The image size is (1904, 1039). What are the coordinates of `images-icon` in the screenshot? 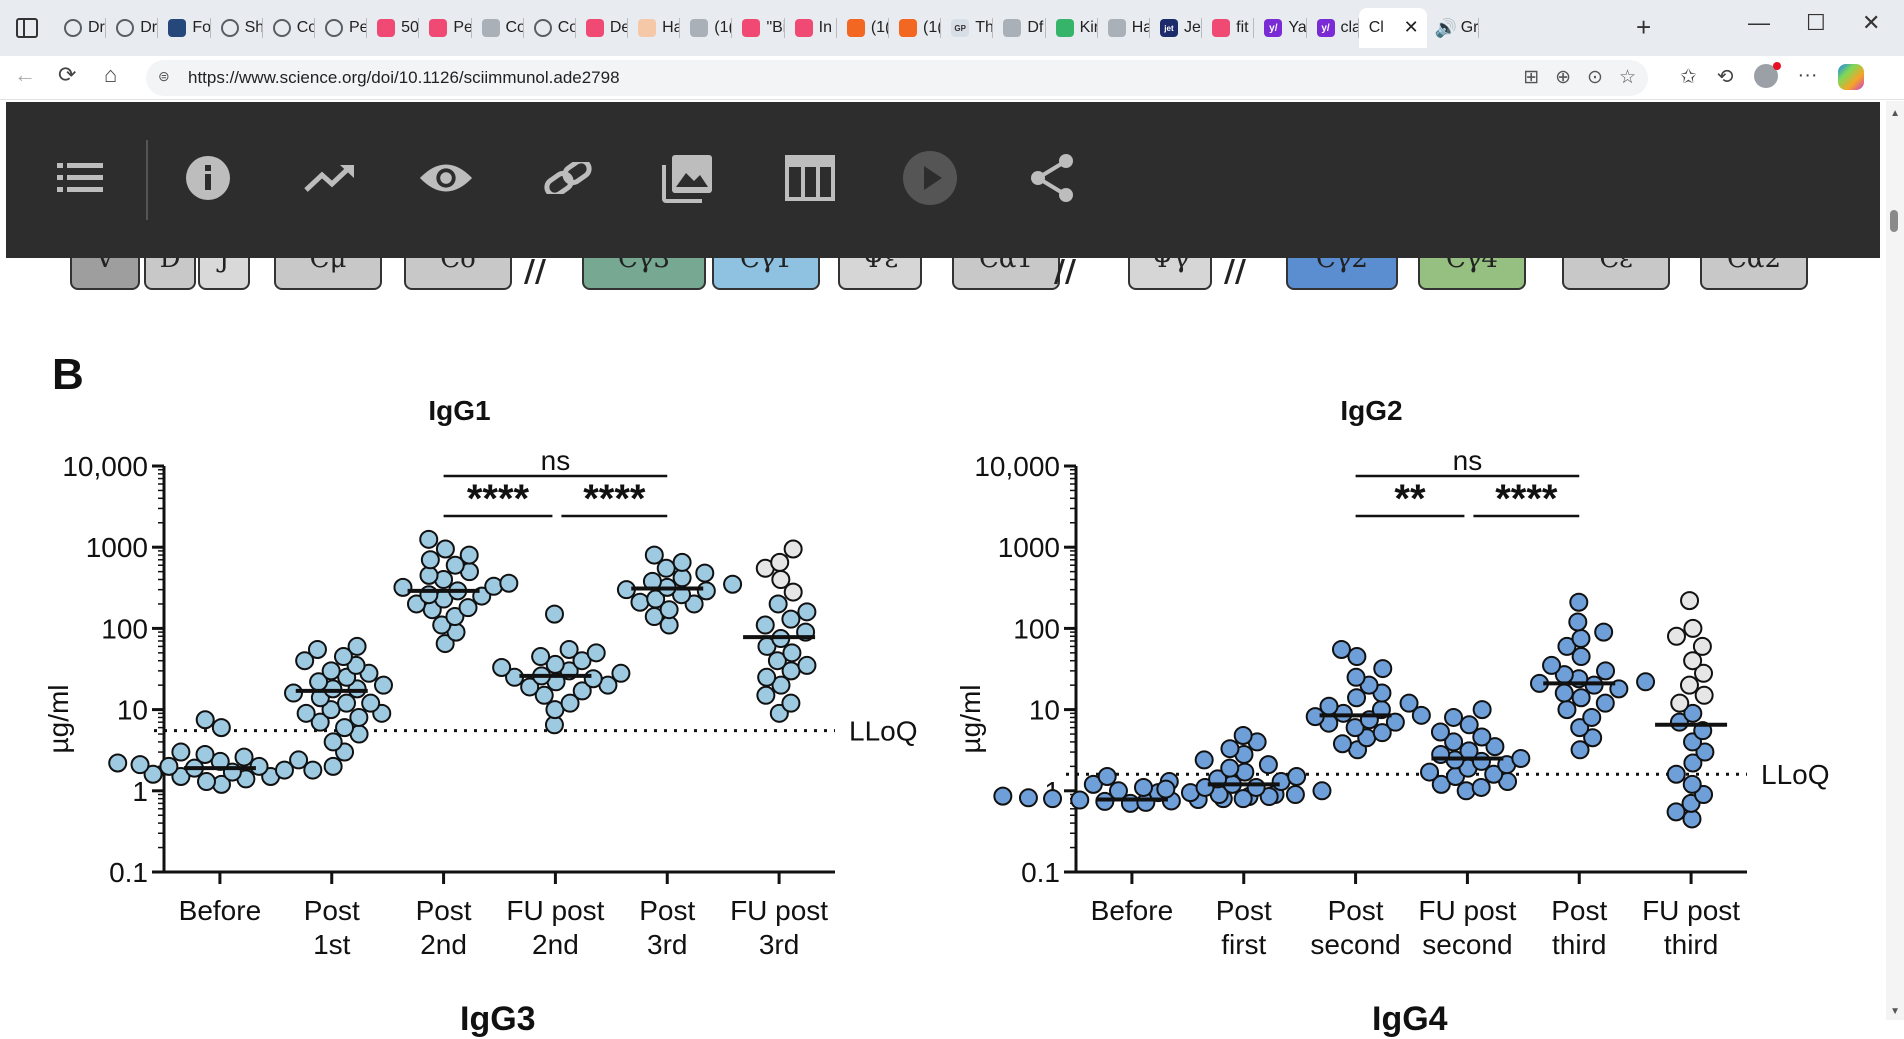 It's located at (688, 178).